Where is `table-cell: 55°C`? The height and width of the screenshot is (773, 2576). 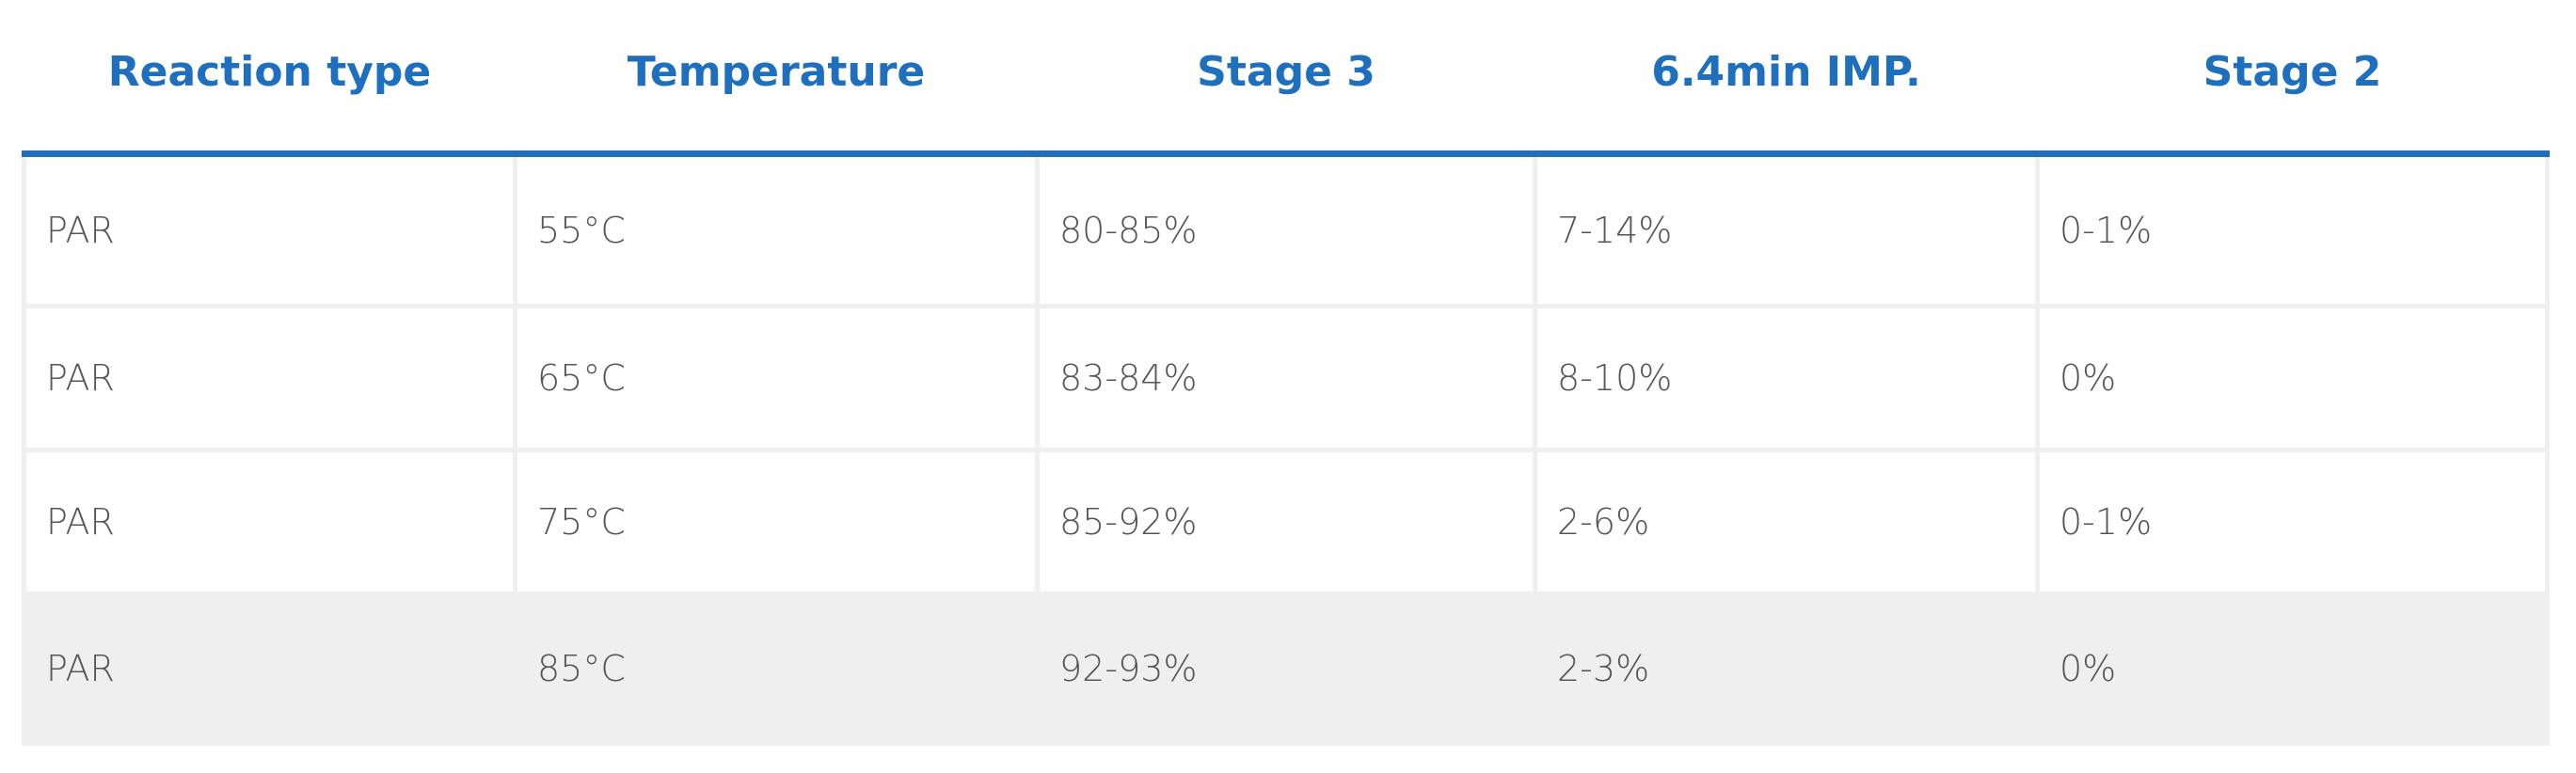
table-cell: 55°C is located at coordinates (776, 229).